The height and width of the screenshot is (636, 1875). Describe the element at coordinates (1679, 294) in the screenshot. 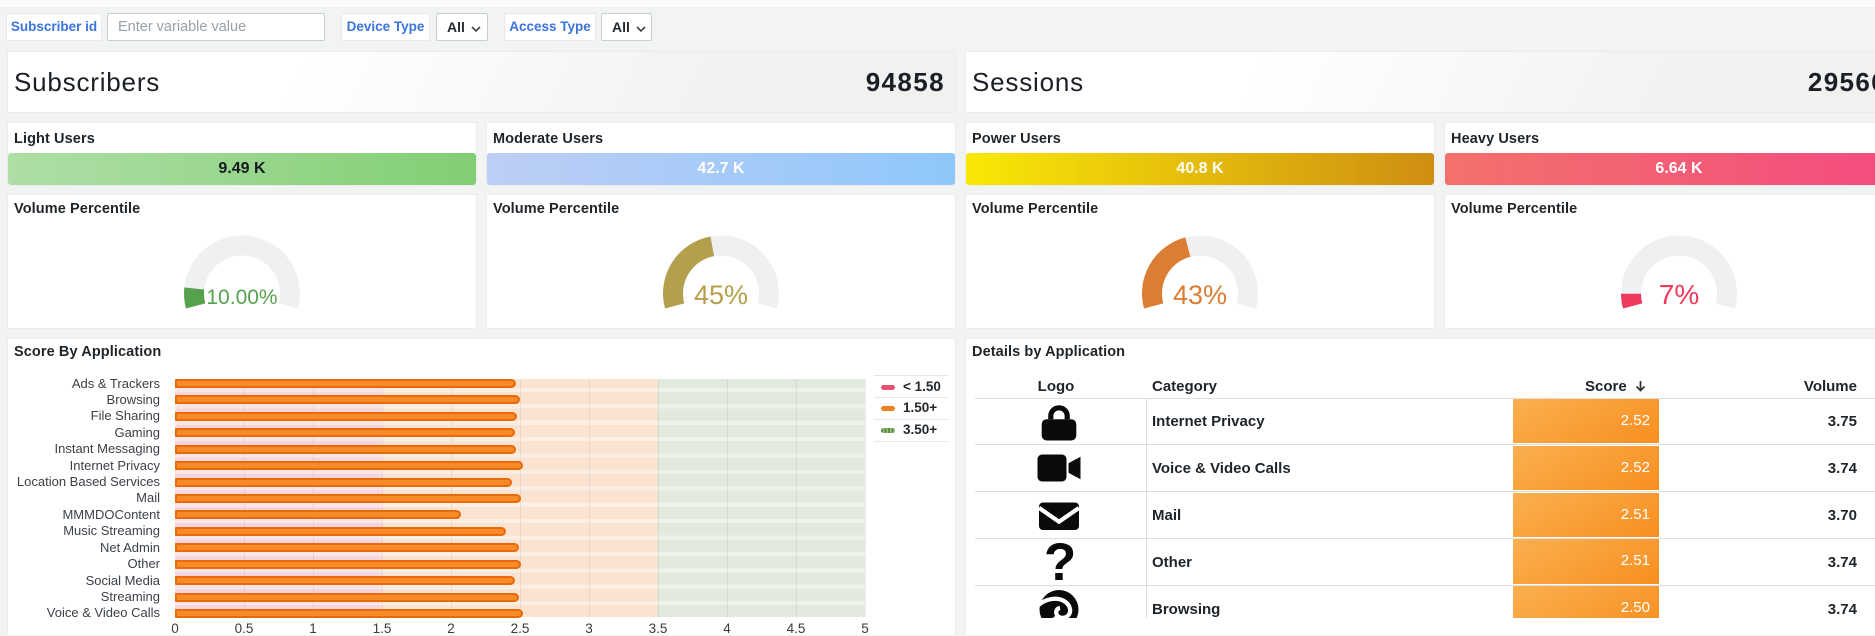

I see `svg-text: 7%` at that location.